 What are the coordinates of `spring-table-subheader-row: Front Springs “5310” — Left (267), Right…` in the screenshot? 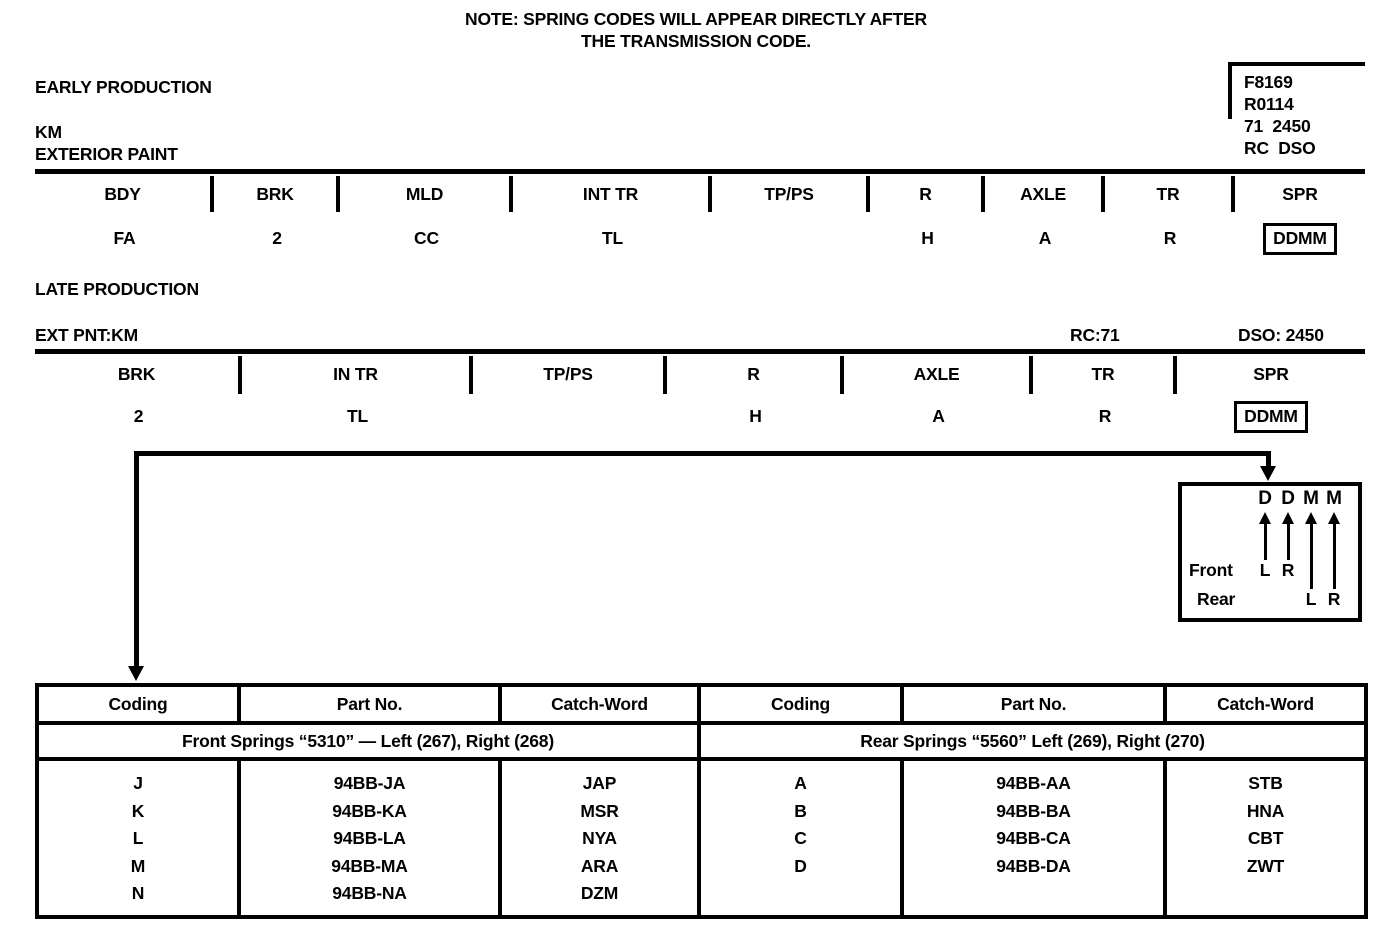 It's located at (701, 741).